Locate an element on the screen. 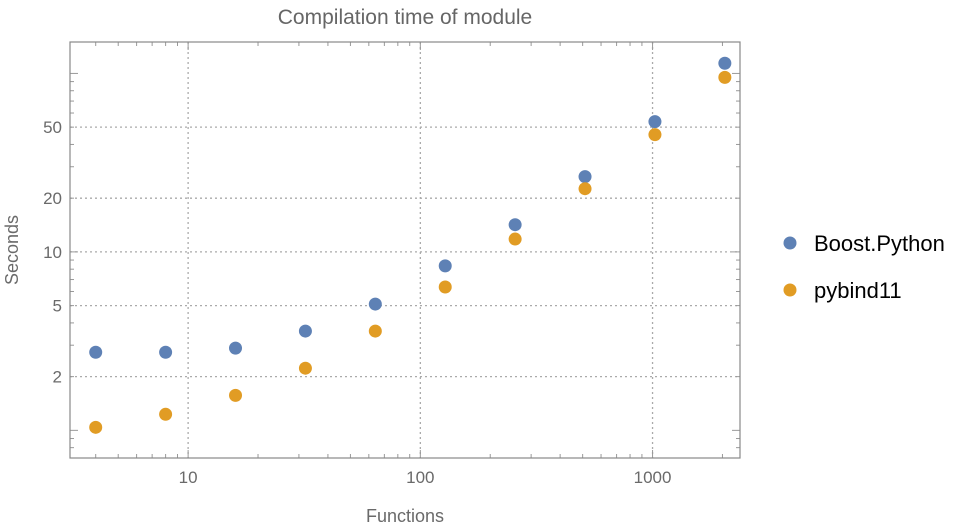 This screenshot has height=525, width=975. y-tick-label: 10 is located at coordinates (52, 252).